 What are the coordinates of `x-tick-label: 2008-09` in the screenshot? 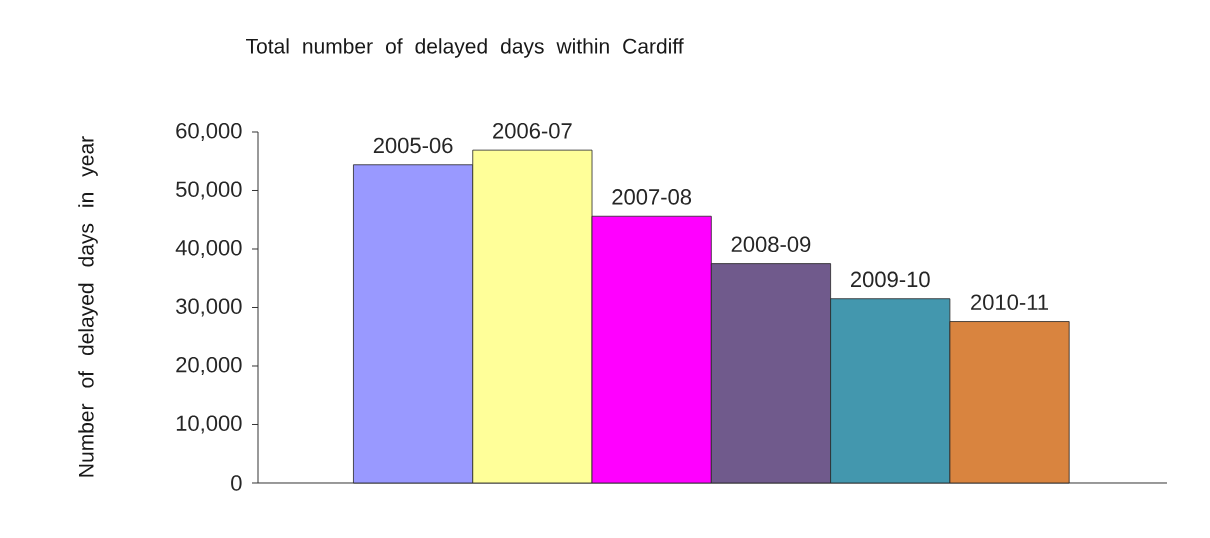 It's located at (771, 244).